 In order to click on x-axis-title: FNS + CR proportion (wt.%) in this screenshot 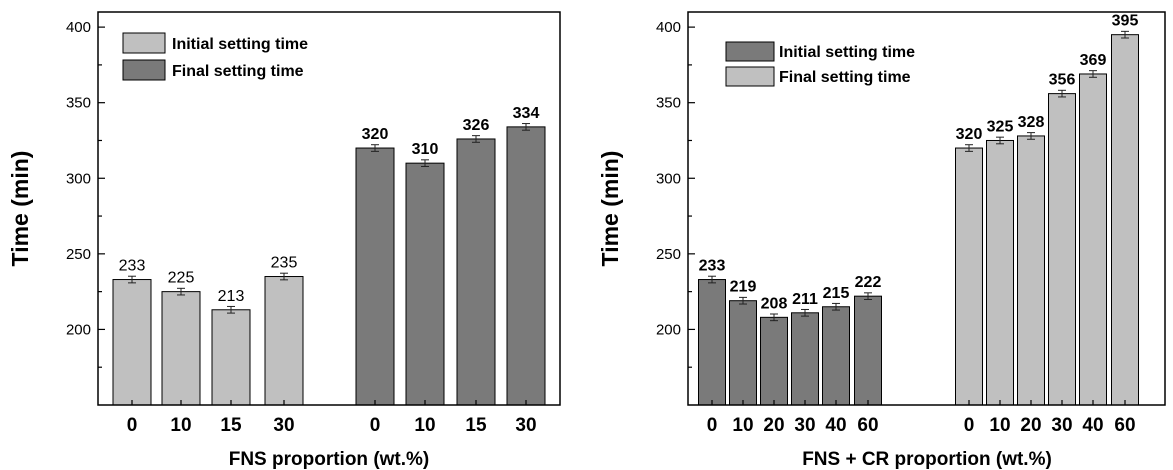, I will do `click(927, 459)`.